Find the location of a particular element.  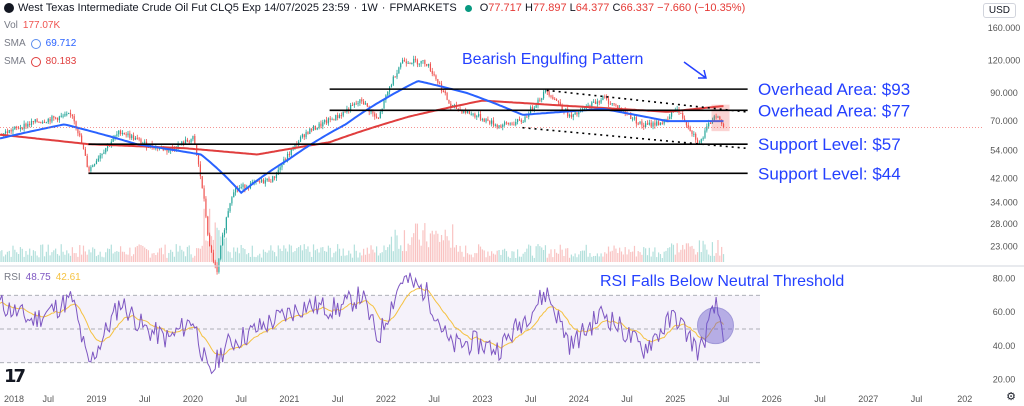

x-tick-label: 2018 is located at coordinates (14, 399).